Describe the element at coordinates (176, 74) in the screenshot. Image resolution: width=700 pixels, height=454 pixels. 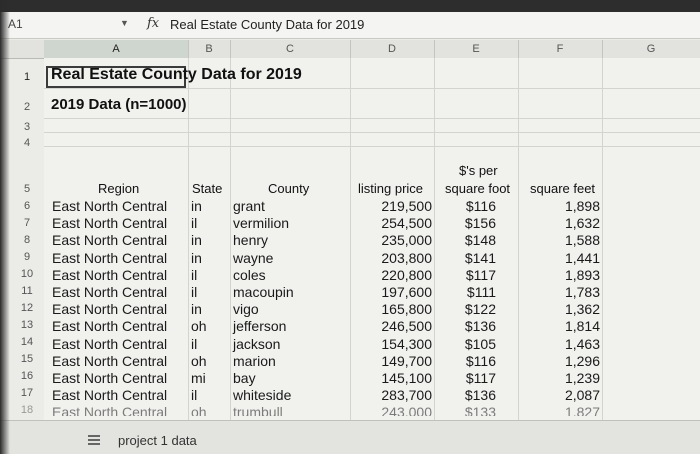
I see `sheet-title: Real Estate County Data for 2019` at that location.